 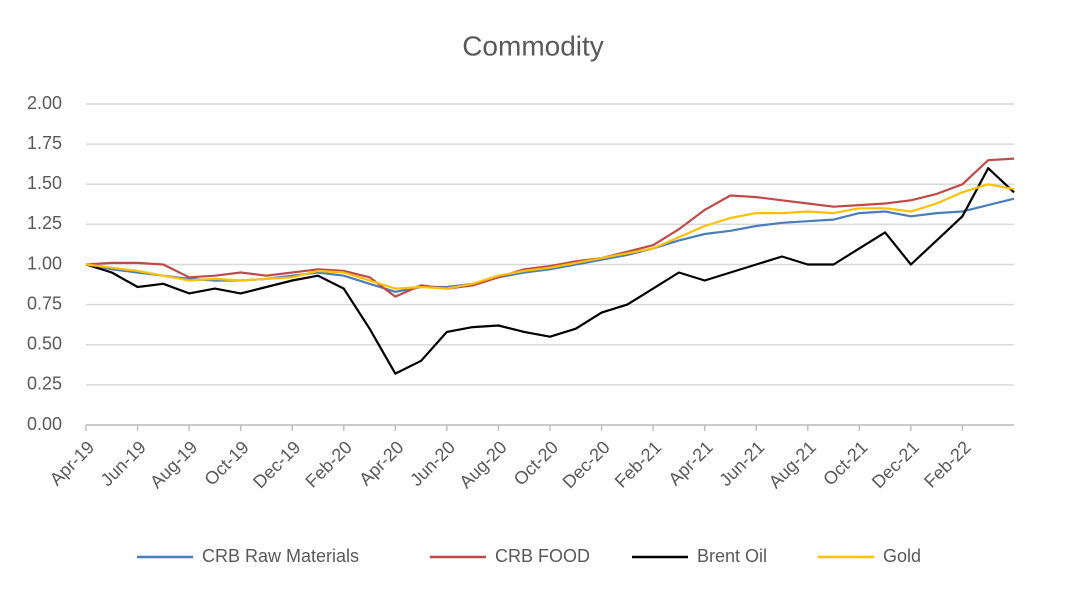 What do you see at coordinates (44, 344) in the screenshot?
I see `y-tick-label: 0.50` at bounding box center [44, 344].